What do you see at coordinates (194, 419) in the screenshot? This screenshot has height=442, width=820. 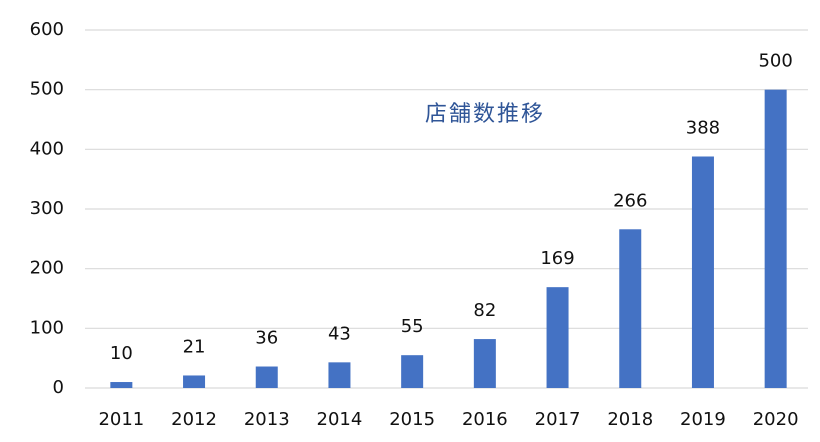 I see `x-tick-label: 2012` at bounding box center [194, 419].